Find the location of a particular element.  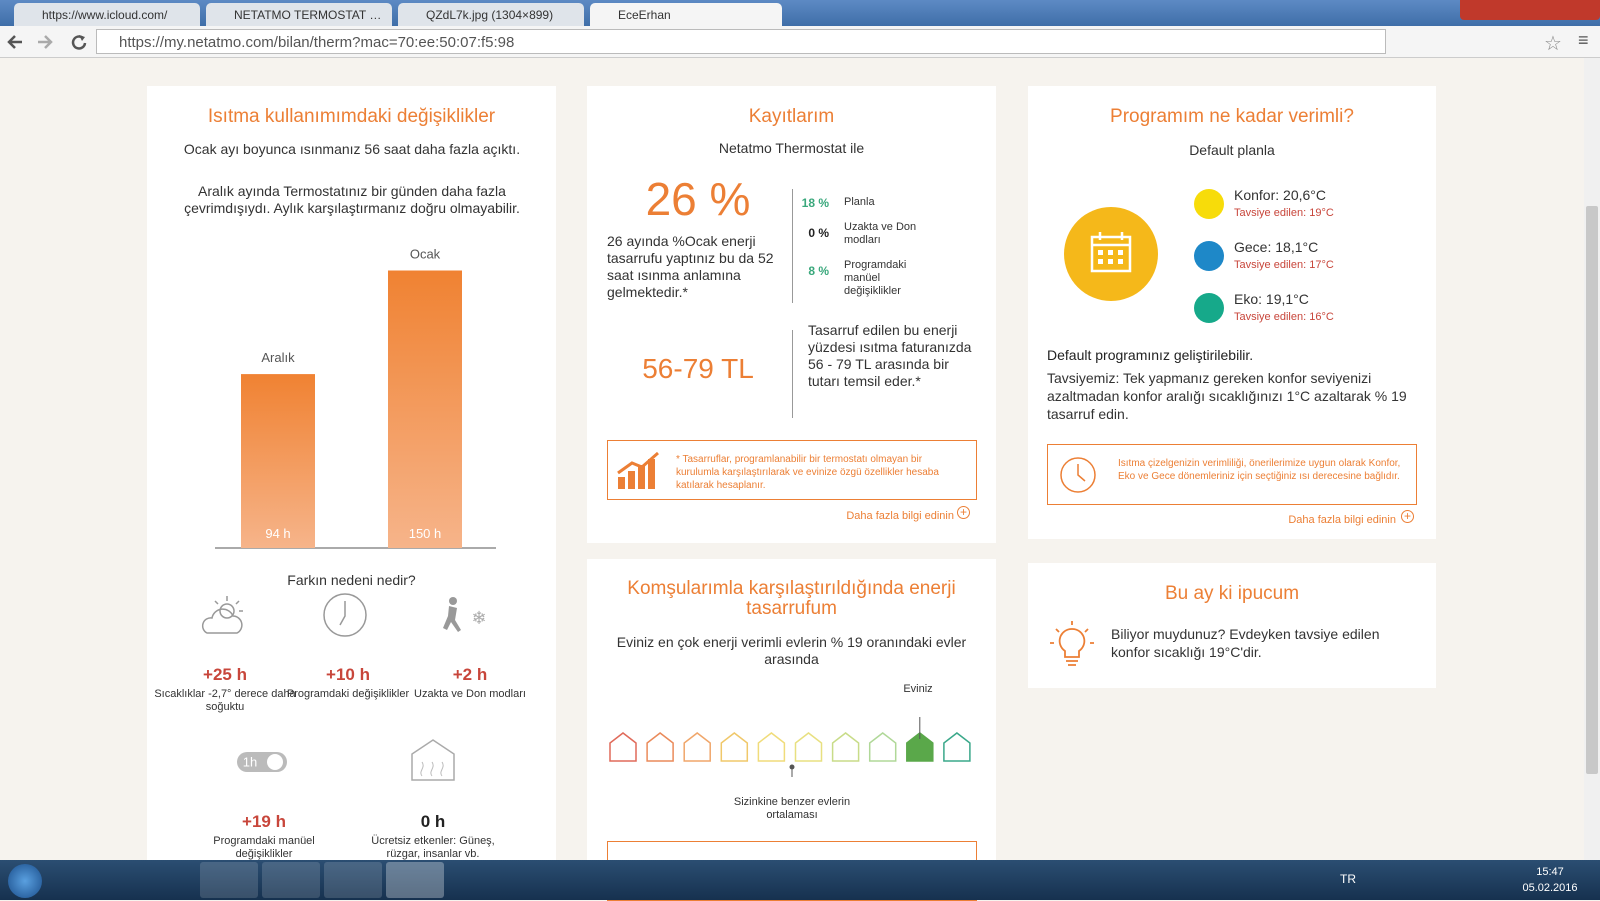

text: Default planla is located at coordinates (1232, 150).